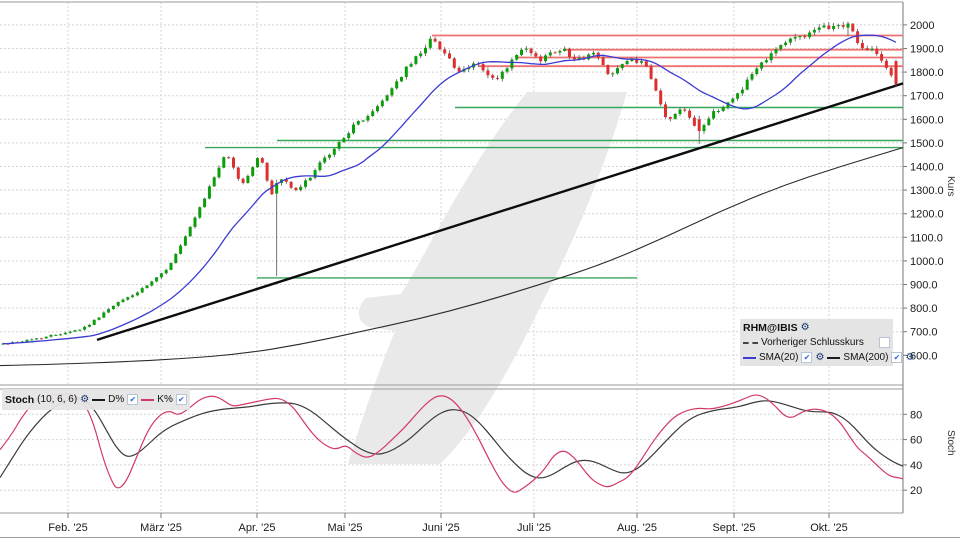 The image size is (960, 540). What do you see at coordinates (779, 357) in the screenshot?
I see `sma20-label: SMA(20)` at bounding box center [779, 357].